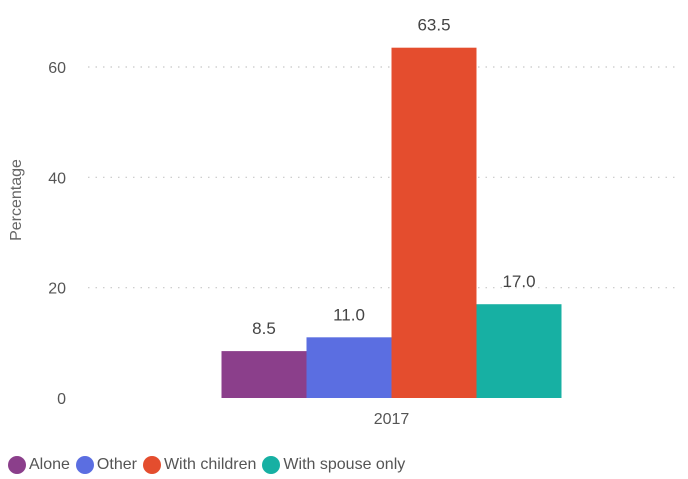 This screenshot has height=479, width=688. I want to click on legend-label: Alone, so click(49, 464).